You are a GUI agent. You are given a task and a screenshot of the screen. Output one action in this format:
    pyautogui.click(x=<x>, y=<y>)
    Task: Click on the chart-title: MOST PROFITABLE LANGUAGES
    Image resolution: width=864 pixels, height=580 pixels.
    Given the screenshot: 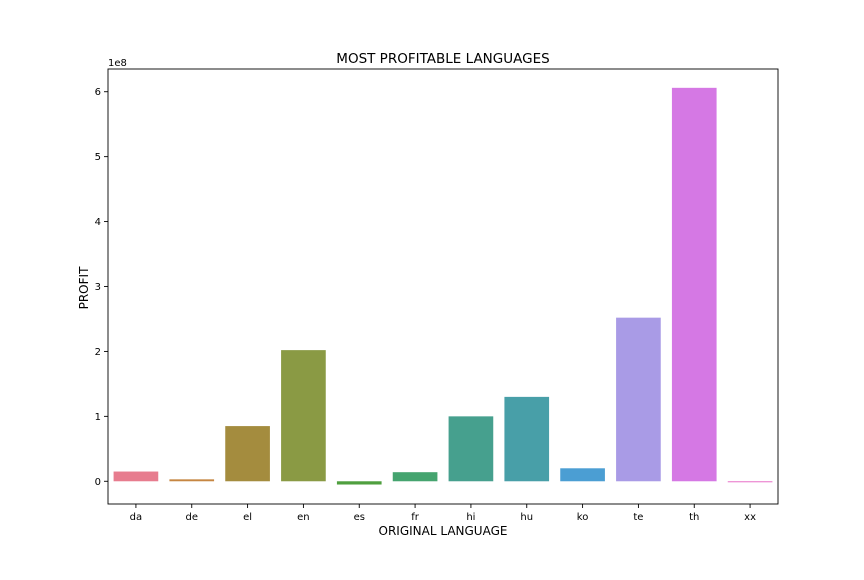 What is the action you would take?
    pyautogui.click(x=442, y=59)
    